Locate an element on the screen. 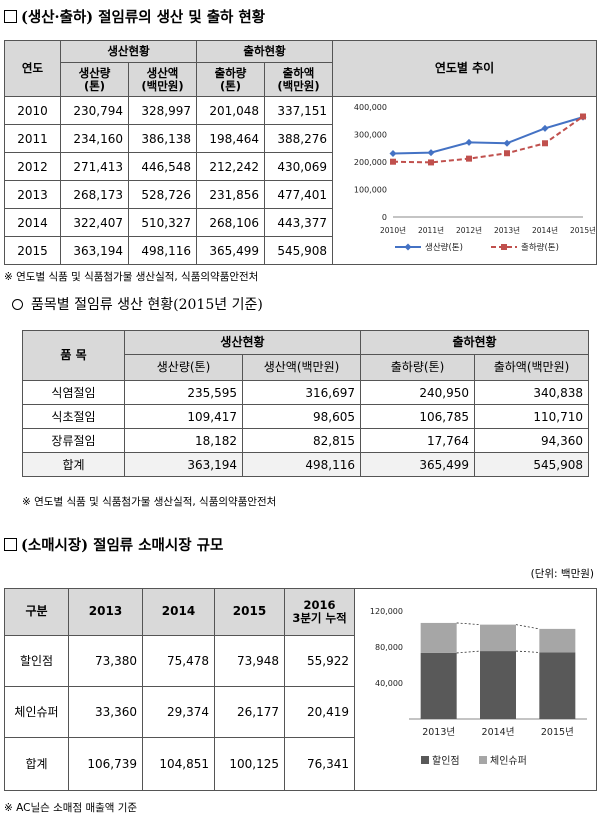  ship-qty-cell: 17,764 is located at coordinates (418, 440).